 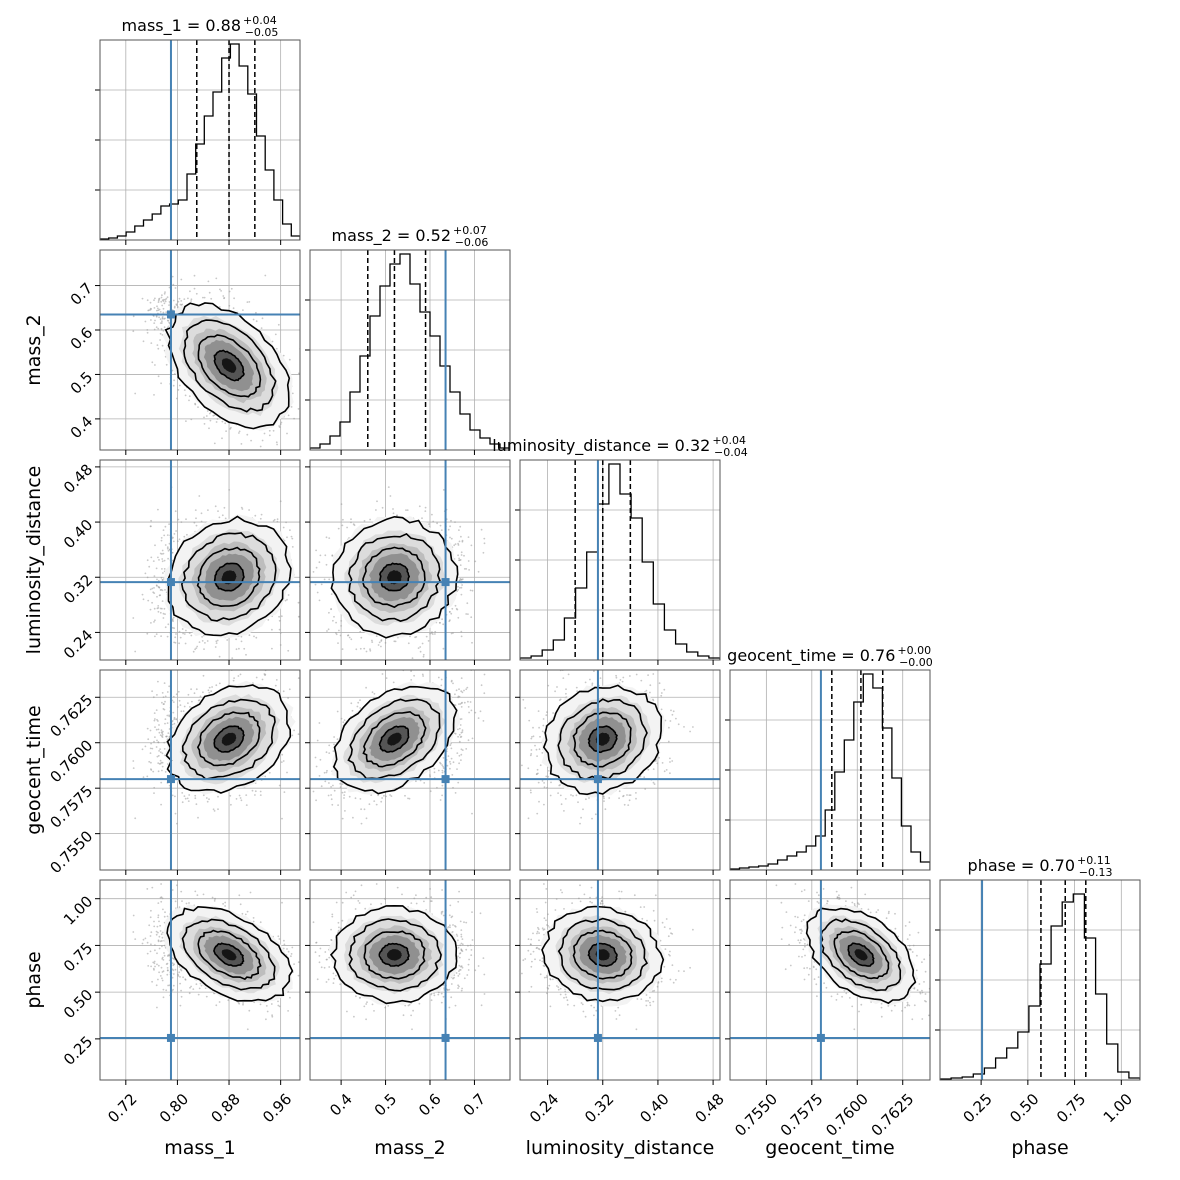 What do you see at coordinates (229, 577) in the screenshot?
I see `contour-line` at bounding box center [229, 577].